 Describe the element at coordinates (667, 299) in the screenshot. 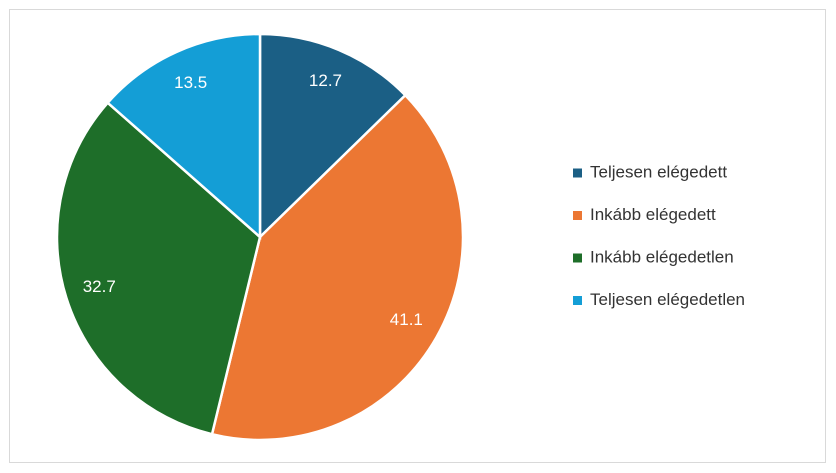

I see `legend-label: Teljesen elégedetlen` at that location.